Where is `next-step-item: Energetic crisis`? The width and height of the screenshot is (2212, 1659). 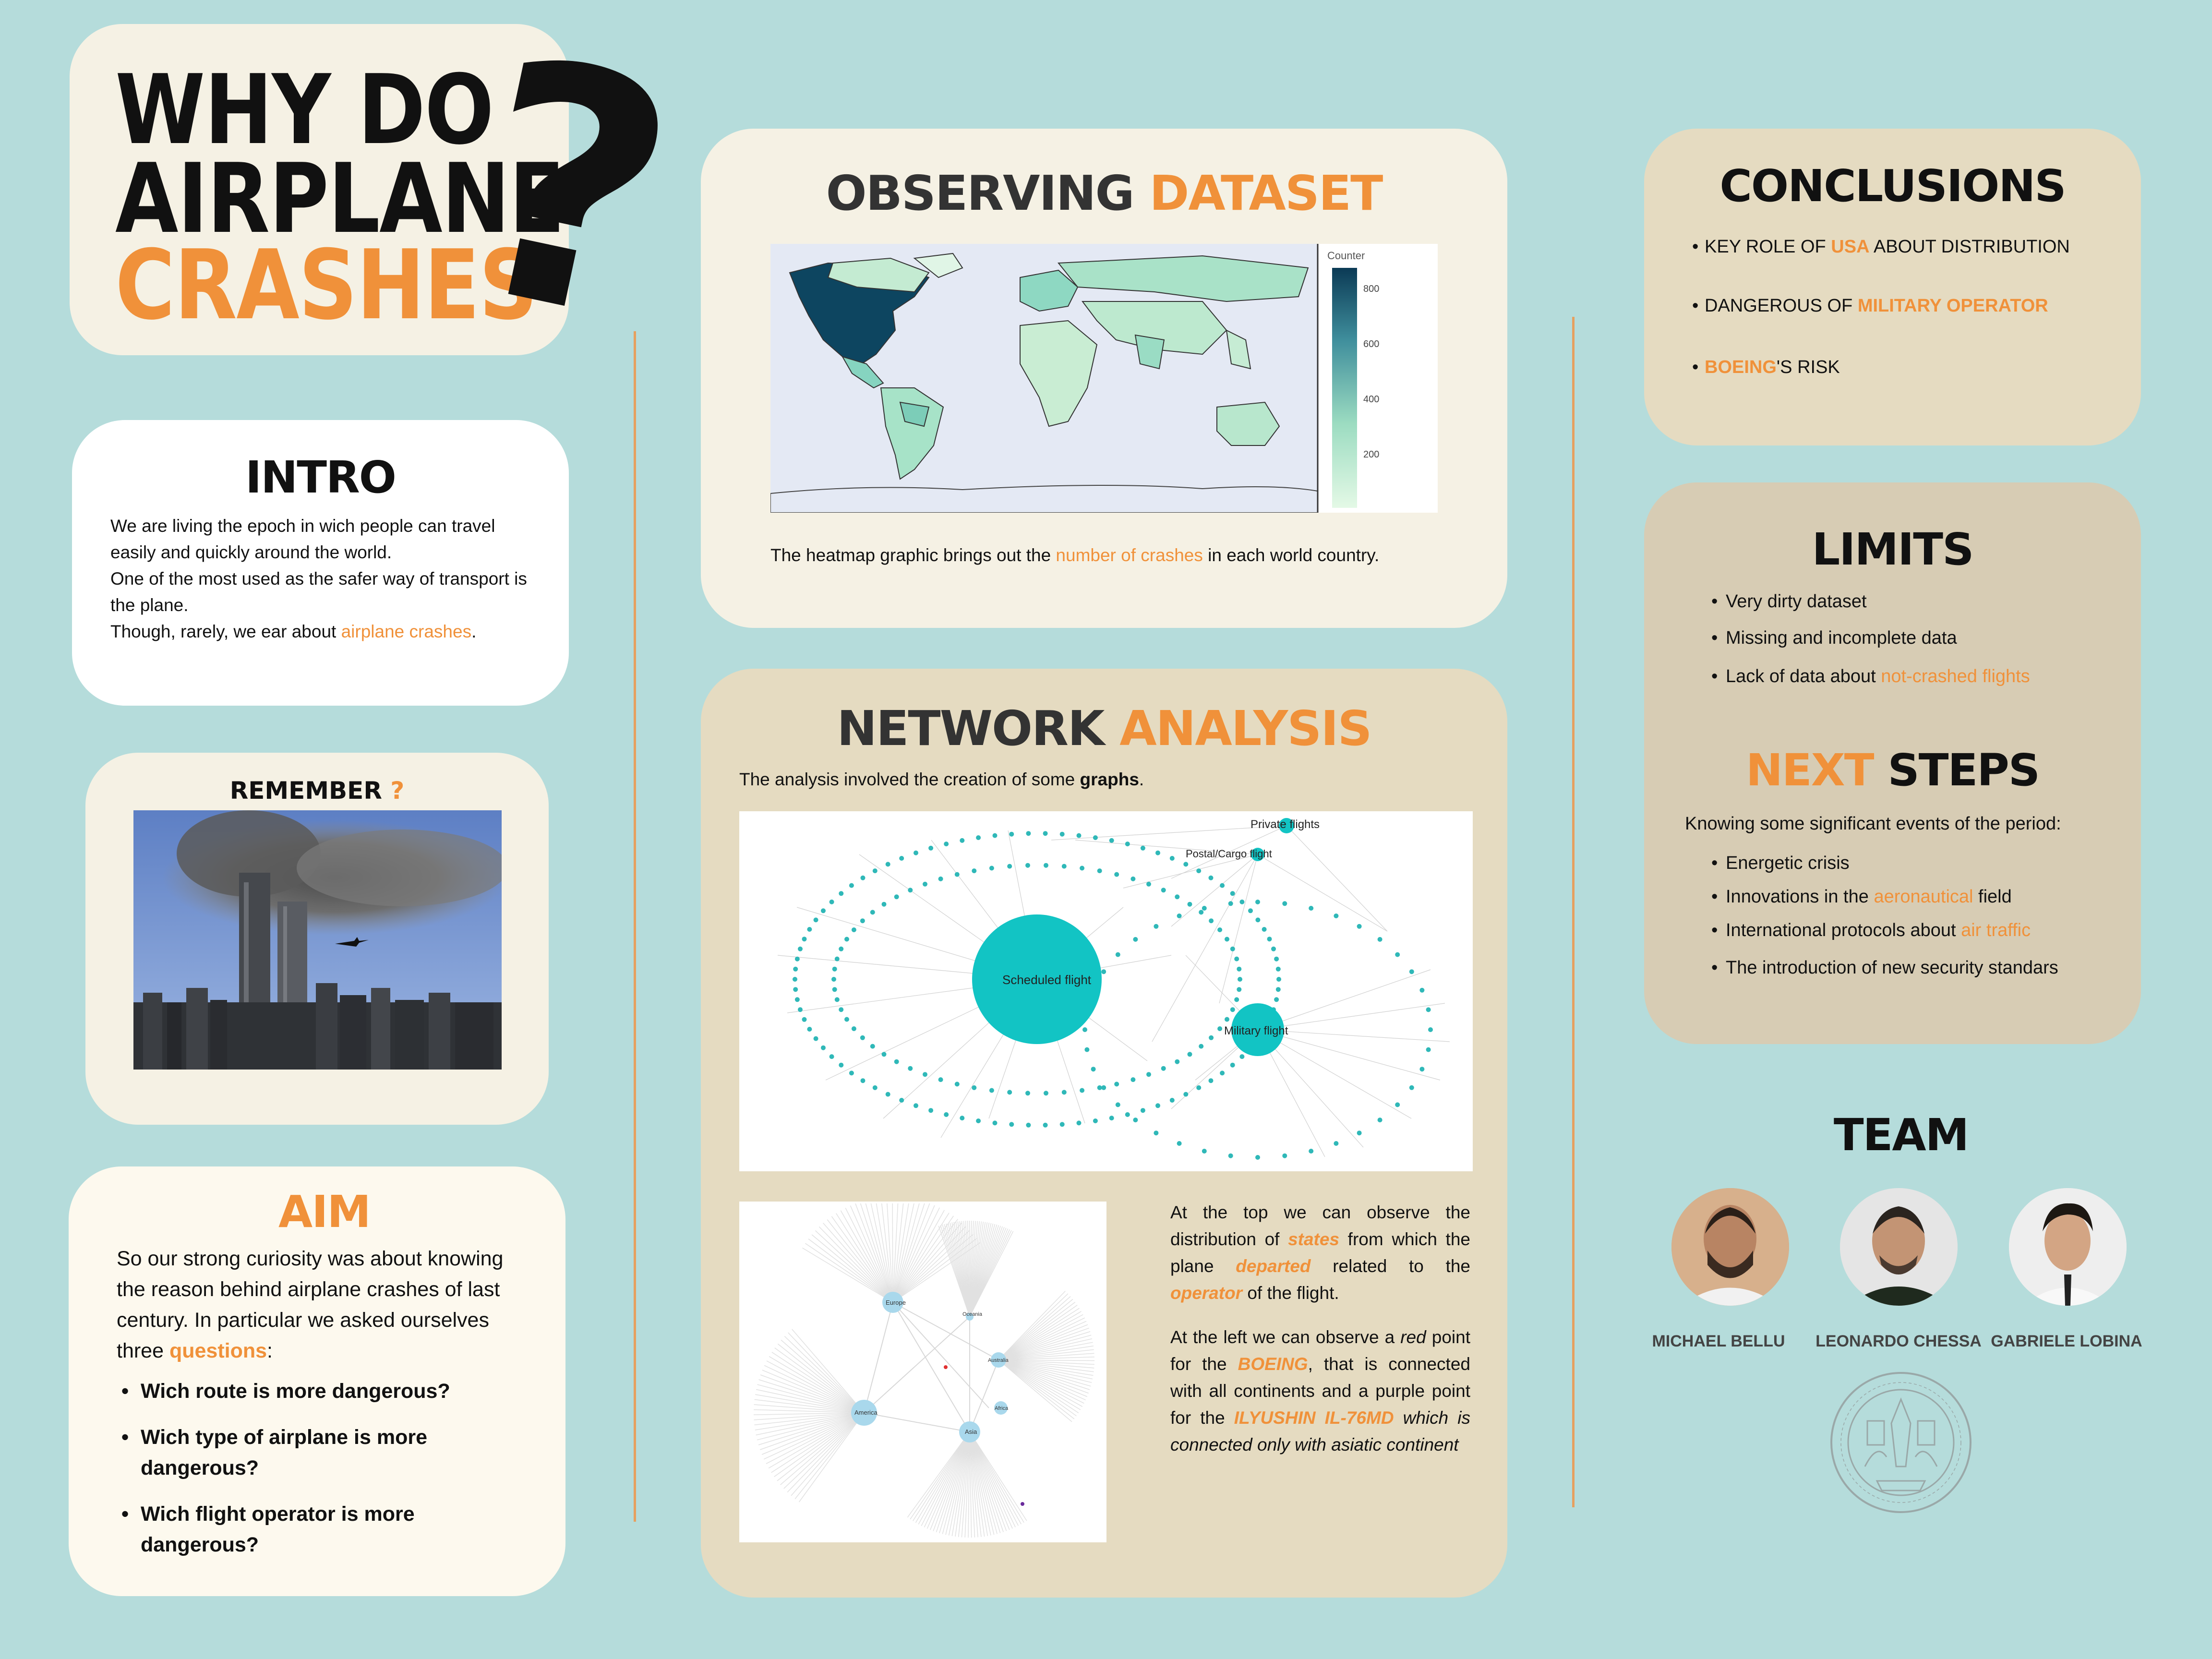 next-step-item: Energetic crisis is located at coordinates (1882, 863).